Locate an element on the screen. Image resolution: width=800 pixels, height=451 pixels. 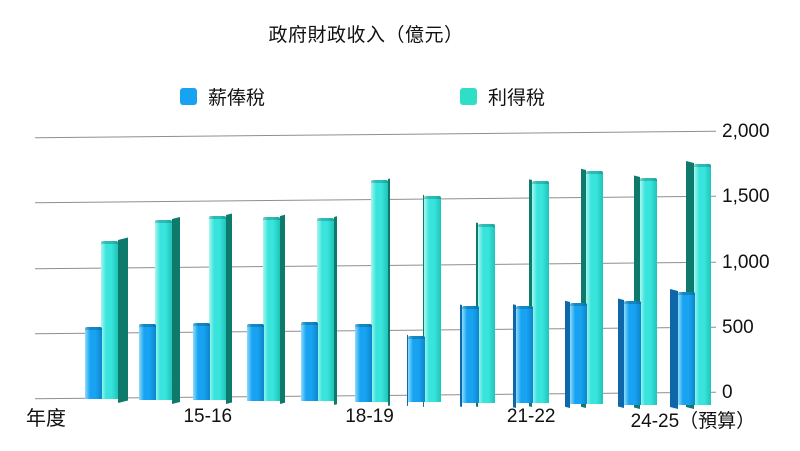
bar-薪俸稅-13-14 is located at coordinates (93, 362).